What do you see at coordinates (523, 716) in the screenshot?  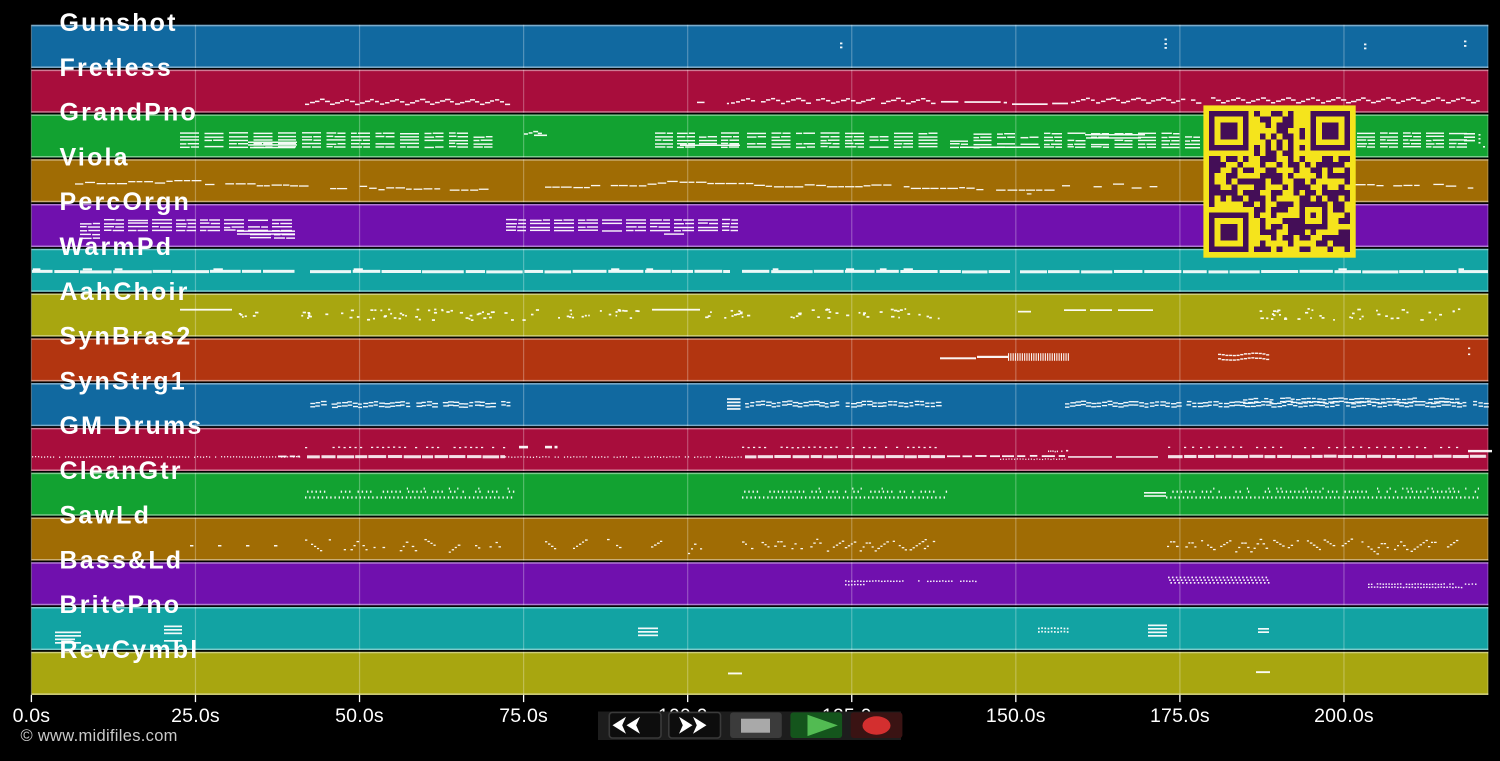 I see `svg-text: 75.0s` at bounding box center [523, 716].